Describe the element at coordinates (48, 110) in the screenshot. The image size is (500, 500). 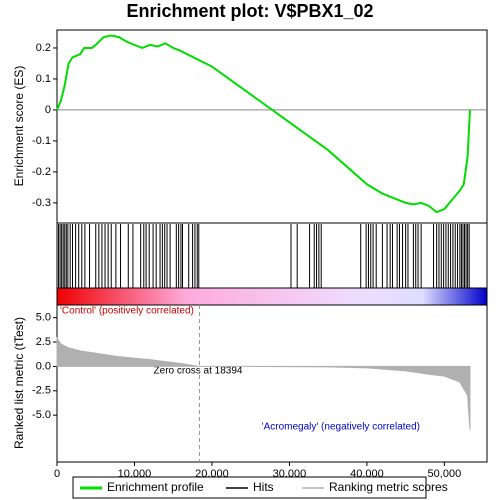
I see `y-tick-label: 0` at that location.